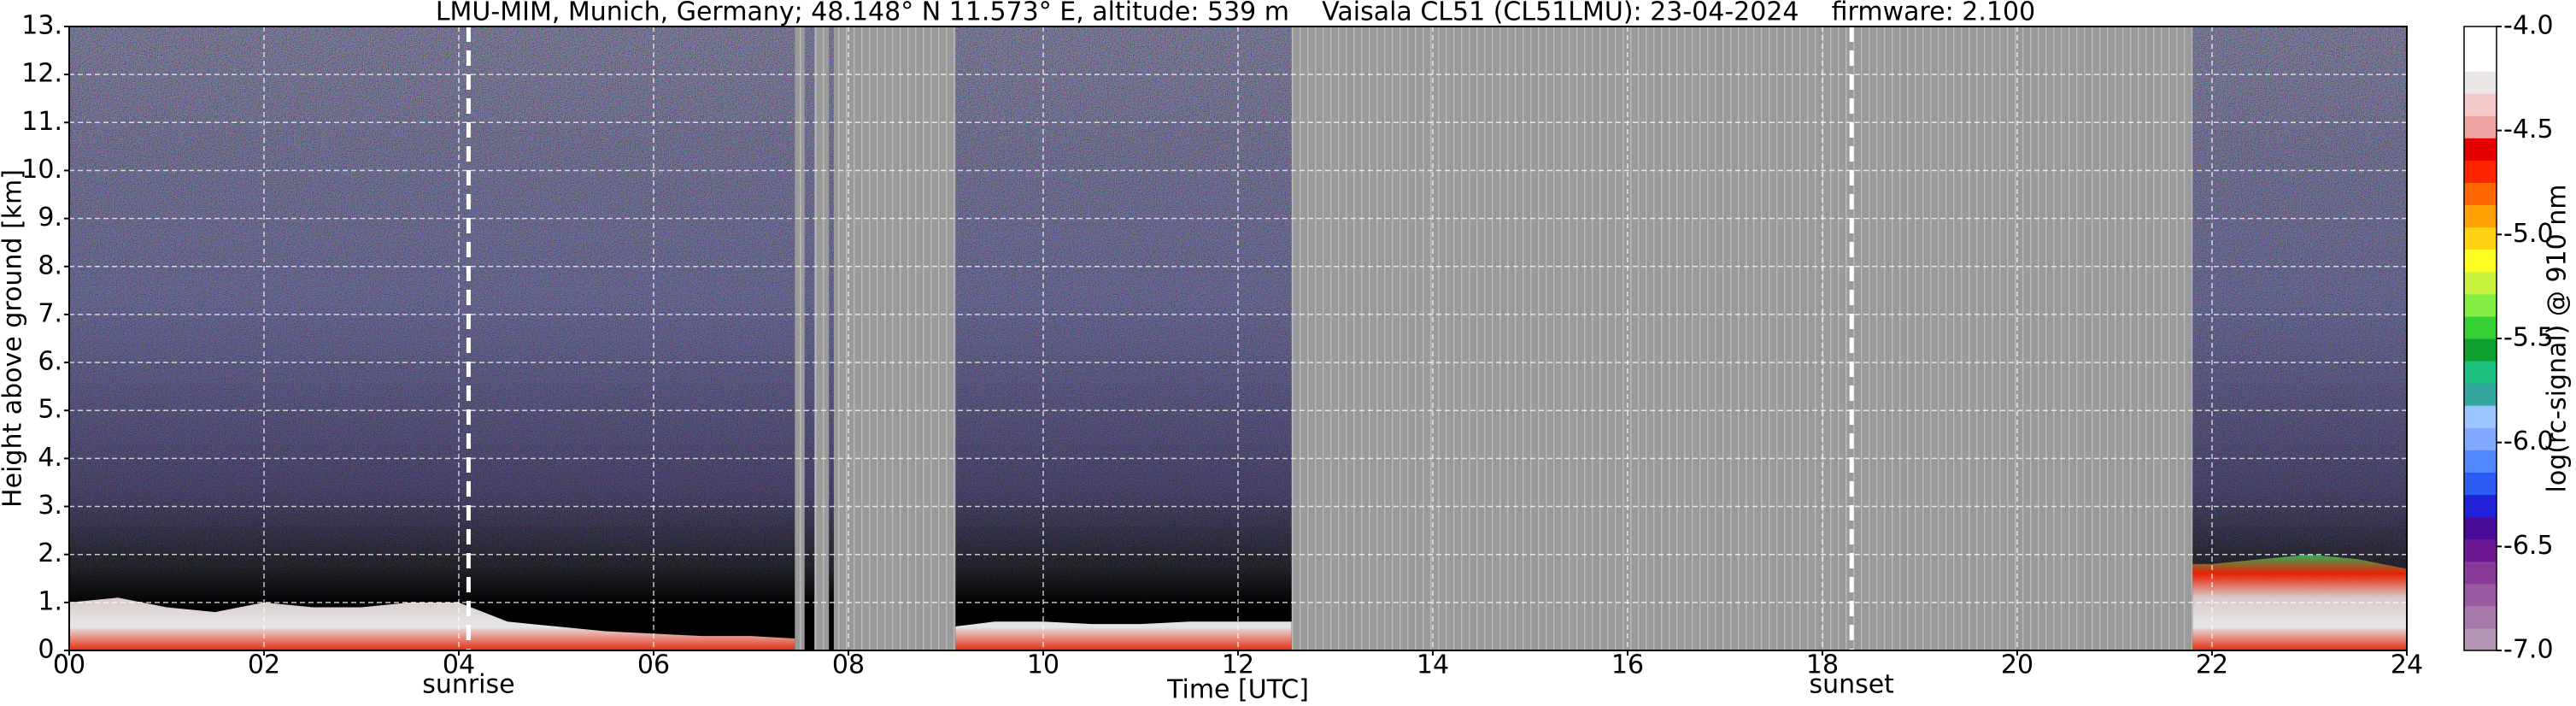 This screenshot has height=706, width=2576. Describe the element at coordinates (1238, 602) in the screenshot. I see `aerosol-layer` at that location.